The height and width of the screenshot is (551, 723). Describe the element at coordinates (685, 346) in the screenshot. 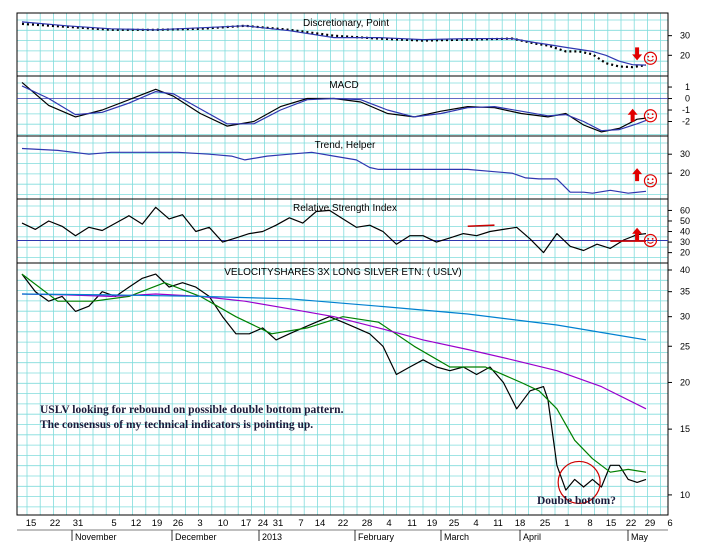

I see `y-tick-label: 25` at that location.